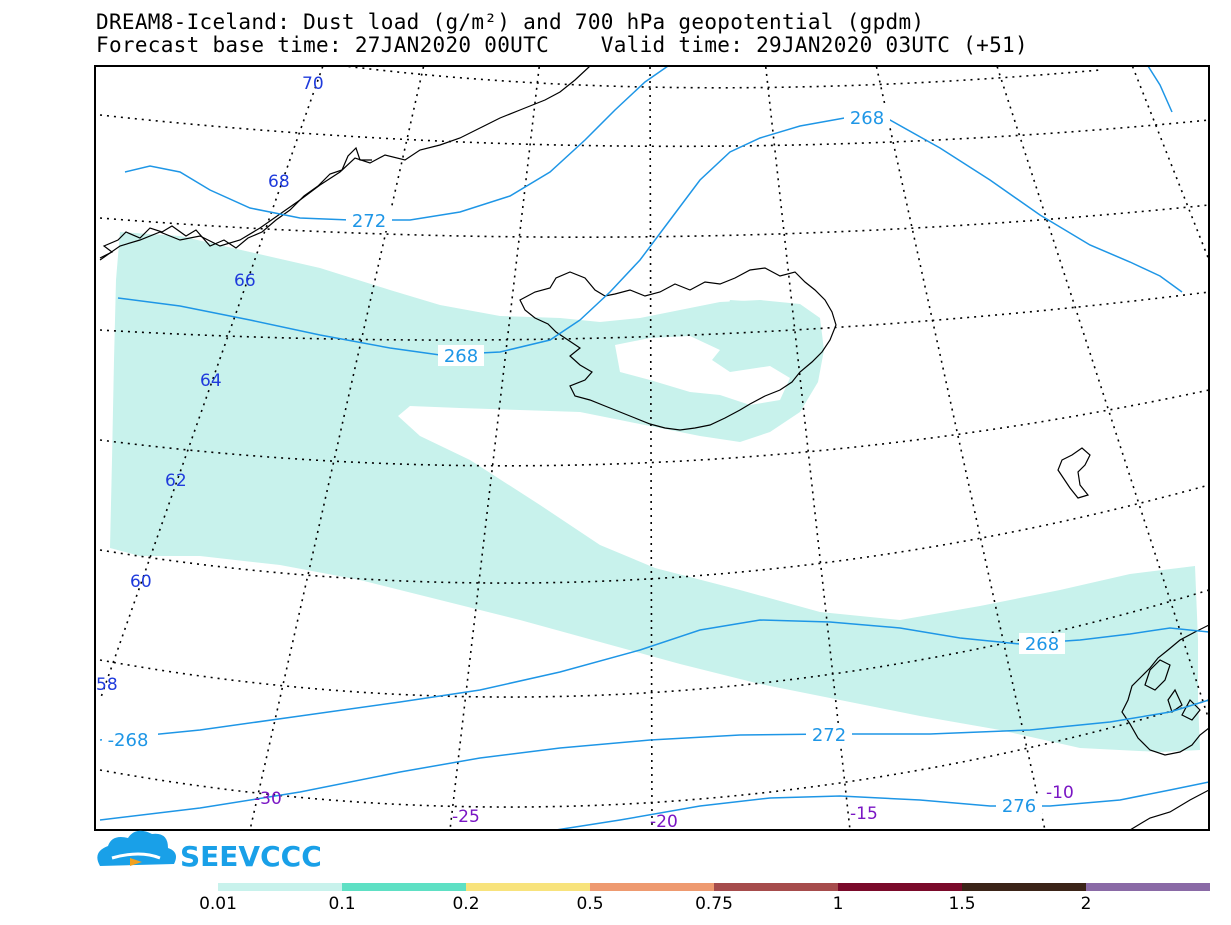 Image resolution: width=1231 pixels, height=925 pixels. Describe the element at coordinates (245, 281) in the screenshot. I see `lat-label: 66` at that location.